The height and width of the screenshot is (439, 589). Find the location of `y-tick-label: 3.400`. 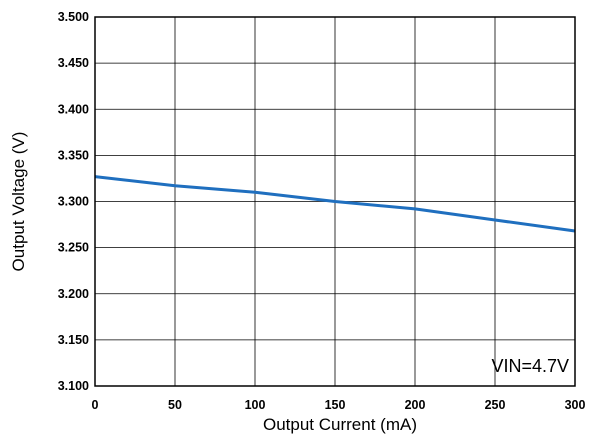

y-tick-label: 3.400 is located at coordinates (73, 109).